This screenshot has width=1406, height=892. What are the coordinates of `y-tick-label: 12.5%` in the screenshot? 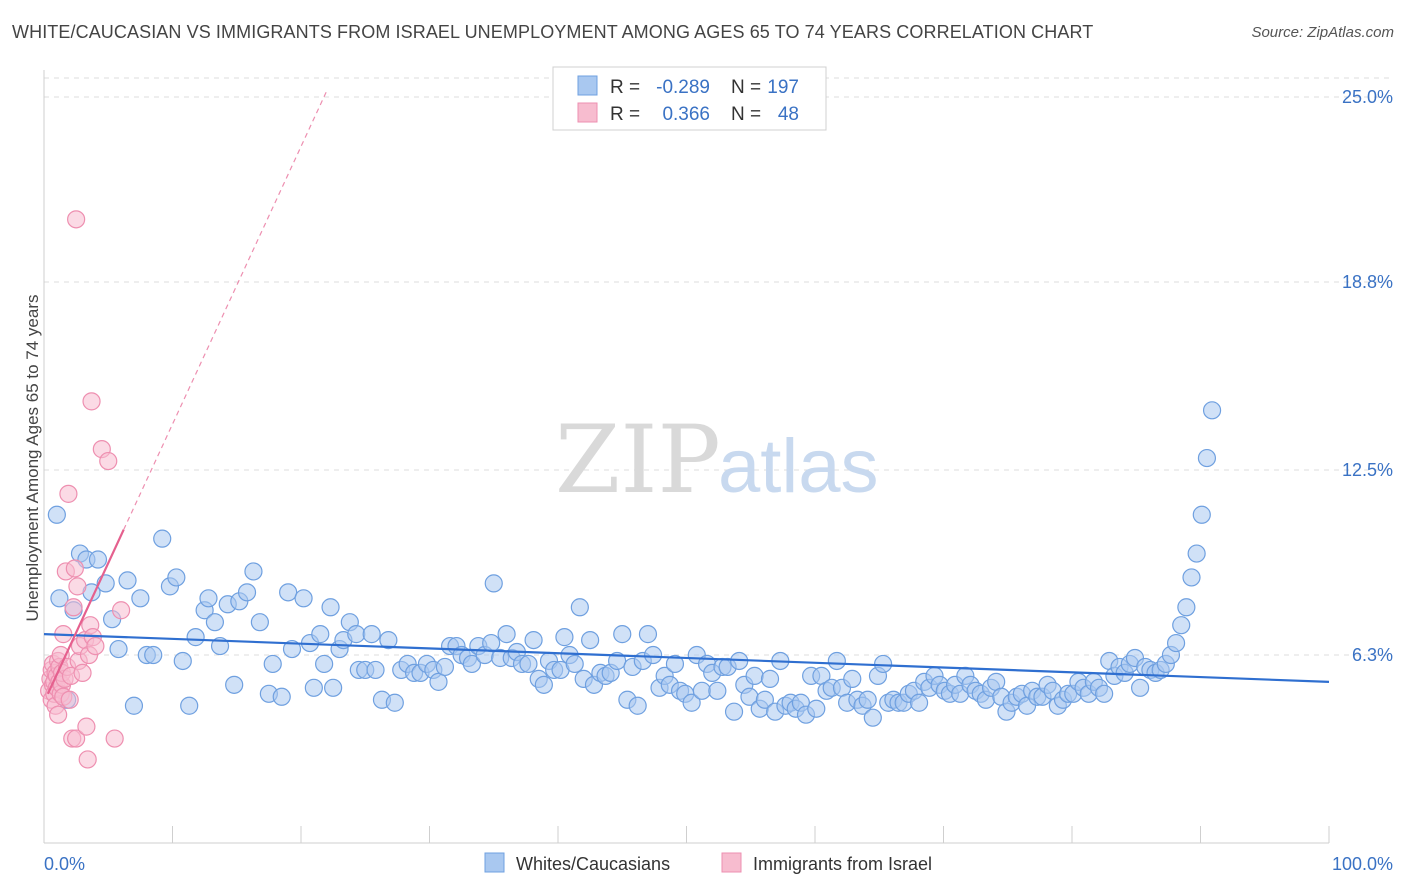 It's located at (1367, 470).